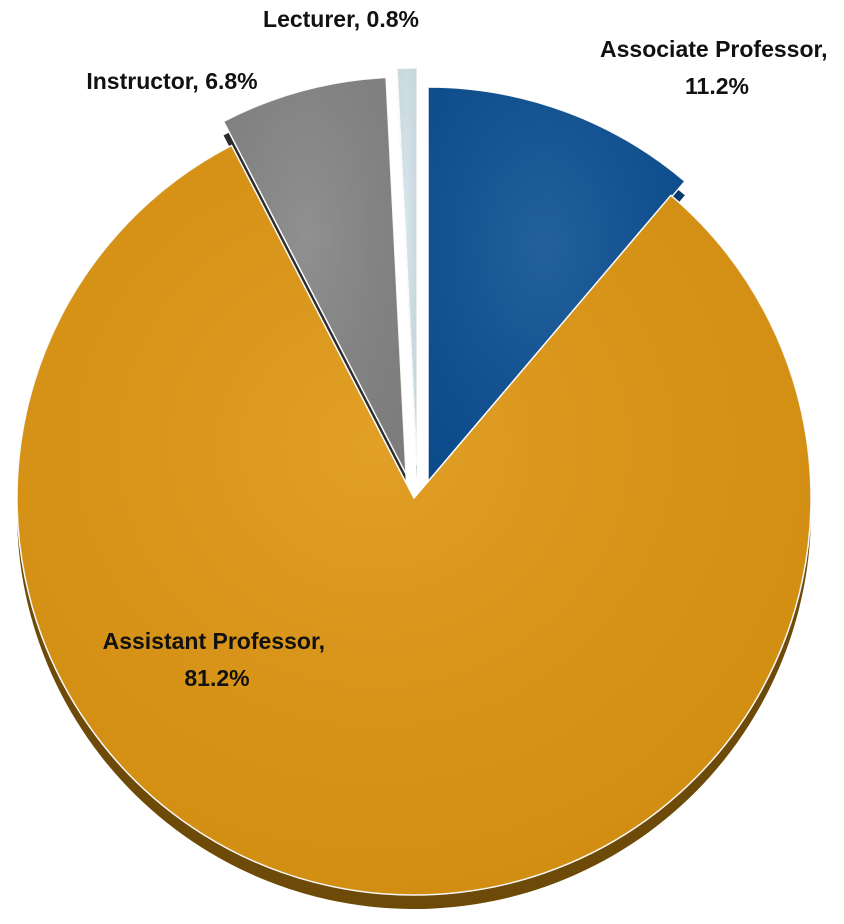 The height and width of the screenshot is (924, 844). Describe the element at coordinates (556, 285) in the screenshot. I see `pie-slice-sheen-associate-professor` at that location.